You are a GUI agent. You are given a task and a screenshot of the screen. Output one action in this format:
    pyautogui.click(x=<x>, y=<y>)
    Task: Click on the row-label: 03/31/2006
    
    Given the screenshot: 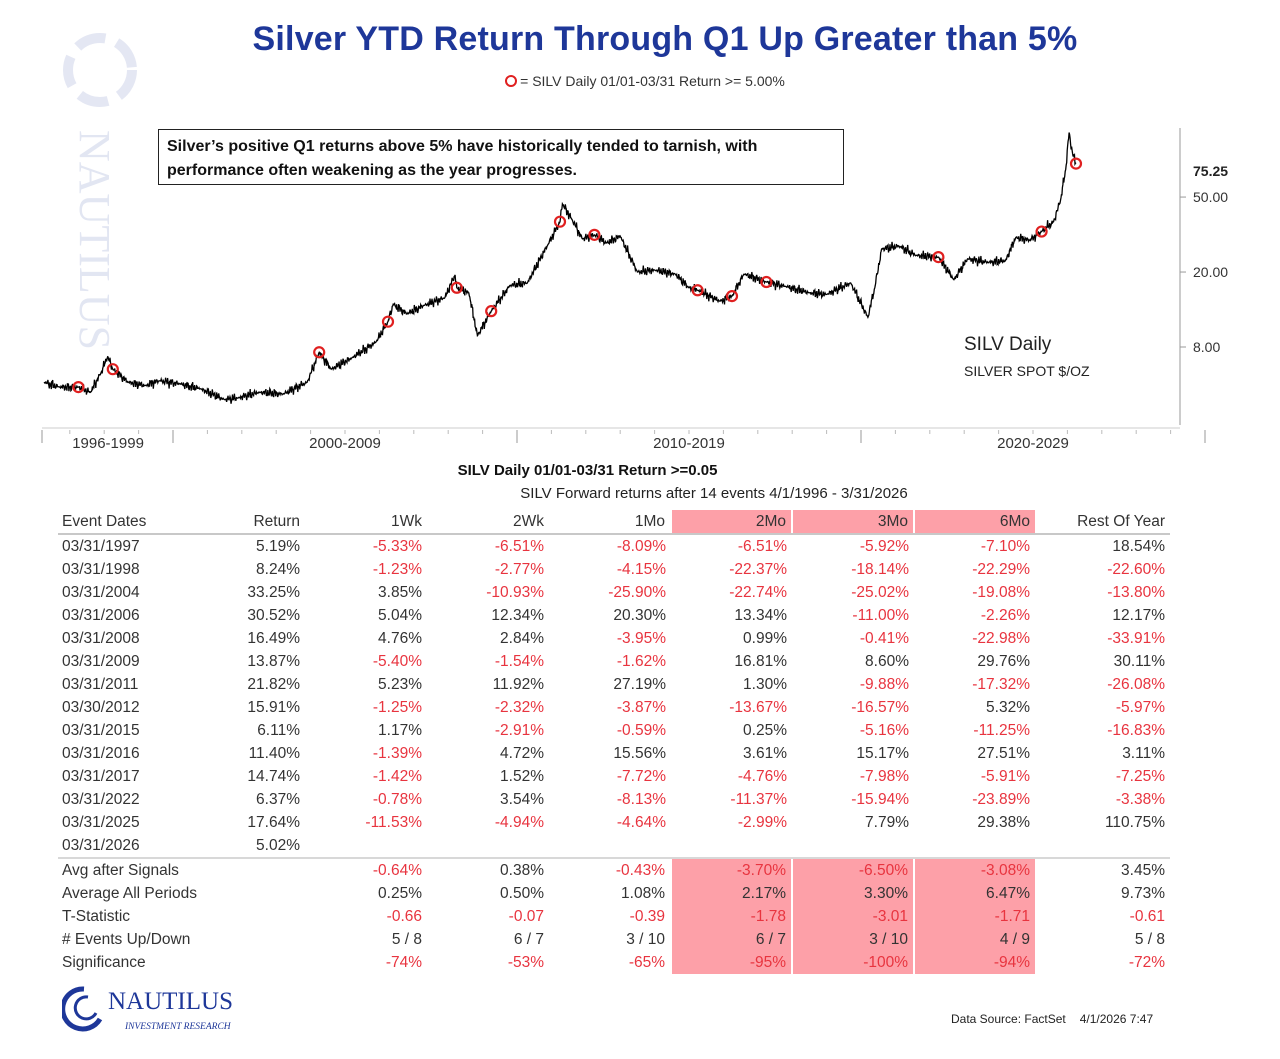 What is the action you would take?
    pyautogui.click(x=101, y=615)
    